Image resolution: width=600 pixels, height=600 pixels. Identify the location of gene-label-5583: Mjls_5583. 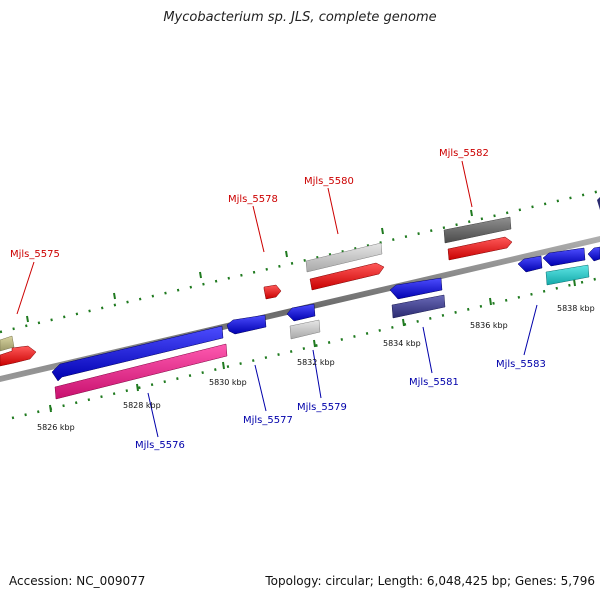
(521, 364).